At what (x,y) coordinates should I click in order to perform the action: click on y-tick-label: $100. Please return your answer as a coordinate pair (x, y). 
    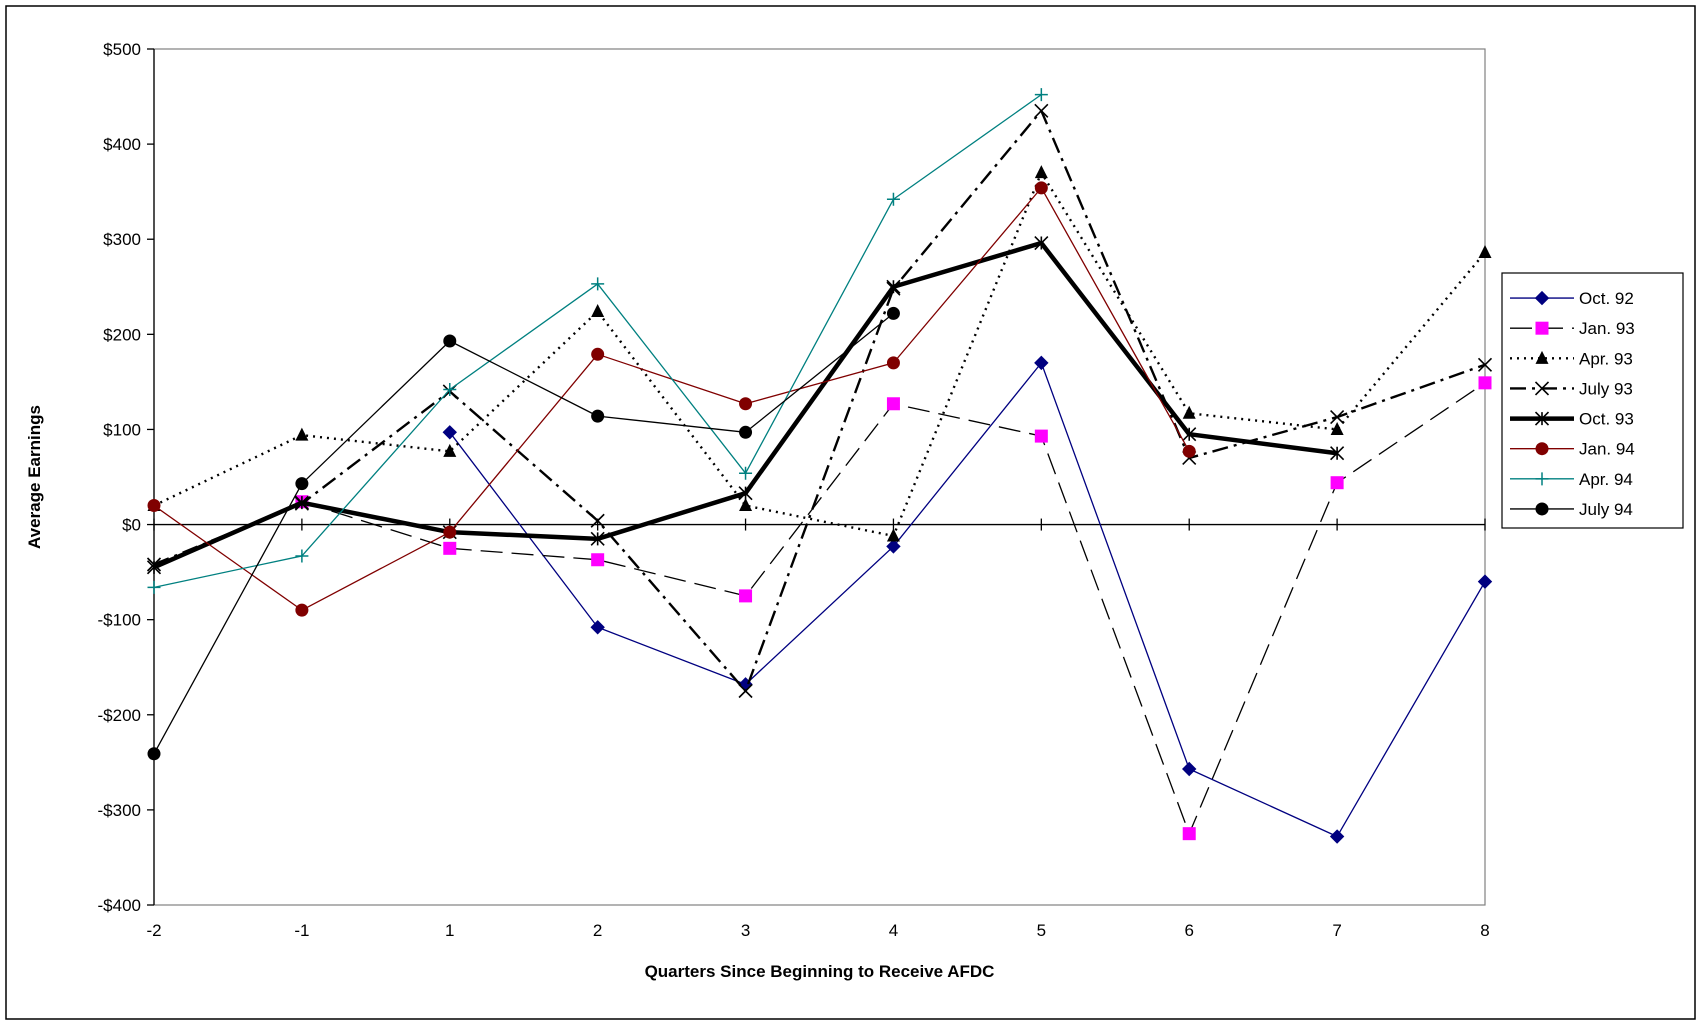
    Looking at the image, I should click on (122, 429).